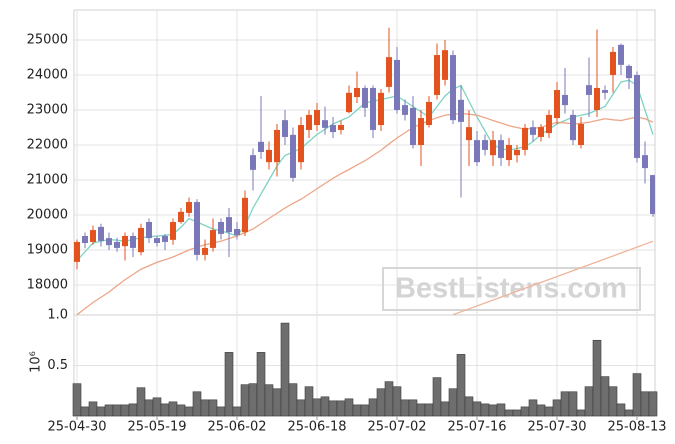 This screenshot has width=675, height=444. I want to click on x-tick-label: 25-06-18, so click(316, 427).